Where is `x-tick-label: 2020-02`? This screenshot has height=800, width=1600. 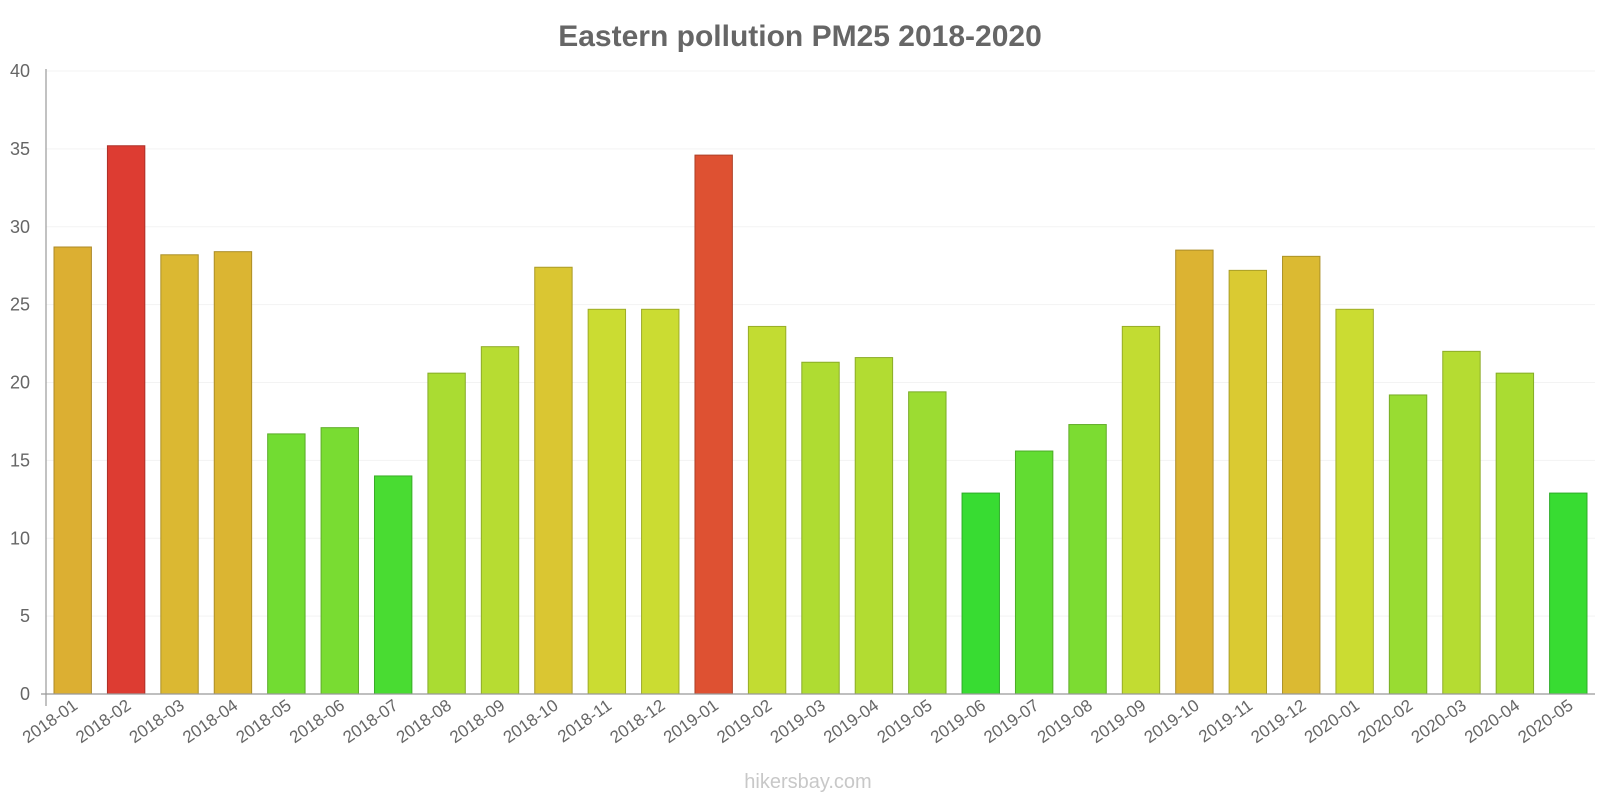
x-tick-label: 2020-02 is located at coordinates (1385, 721).